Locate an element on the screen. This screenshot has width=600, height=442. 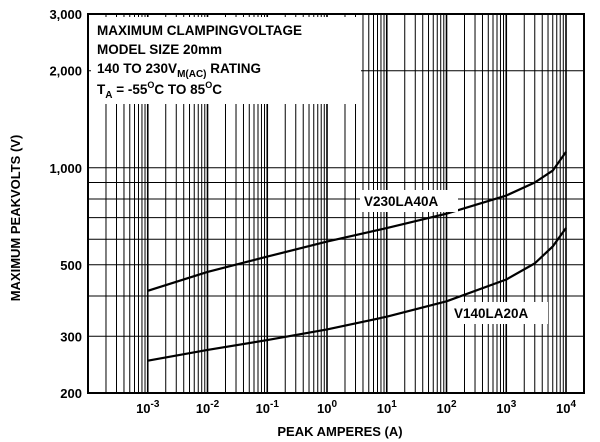
series-label-bg-V140LA20A is located at coordinates (499, 313).